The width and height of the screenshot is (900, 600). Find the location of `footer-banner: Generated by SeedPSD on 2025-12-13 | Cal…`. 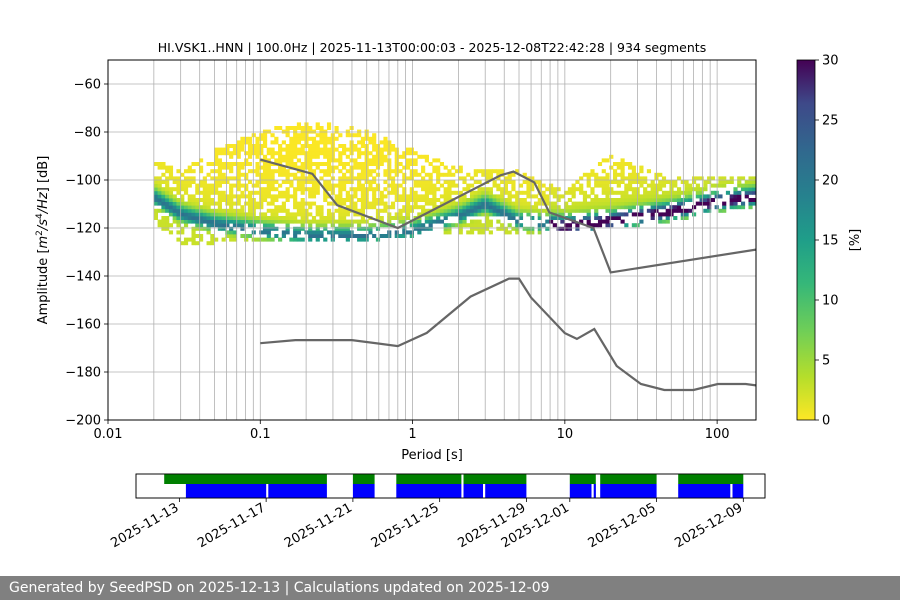

footer-banner: Generated by SeedPSD on 2025-12-13 | Cal… is located at coordinates (450, 588).